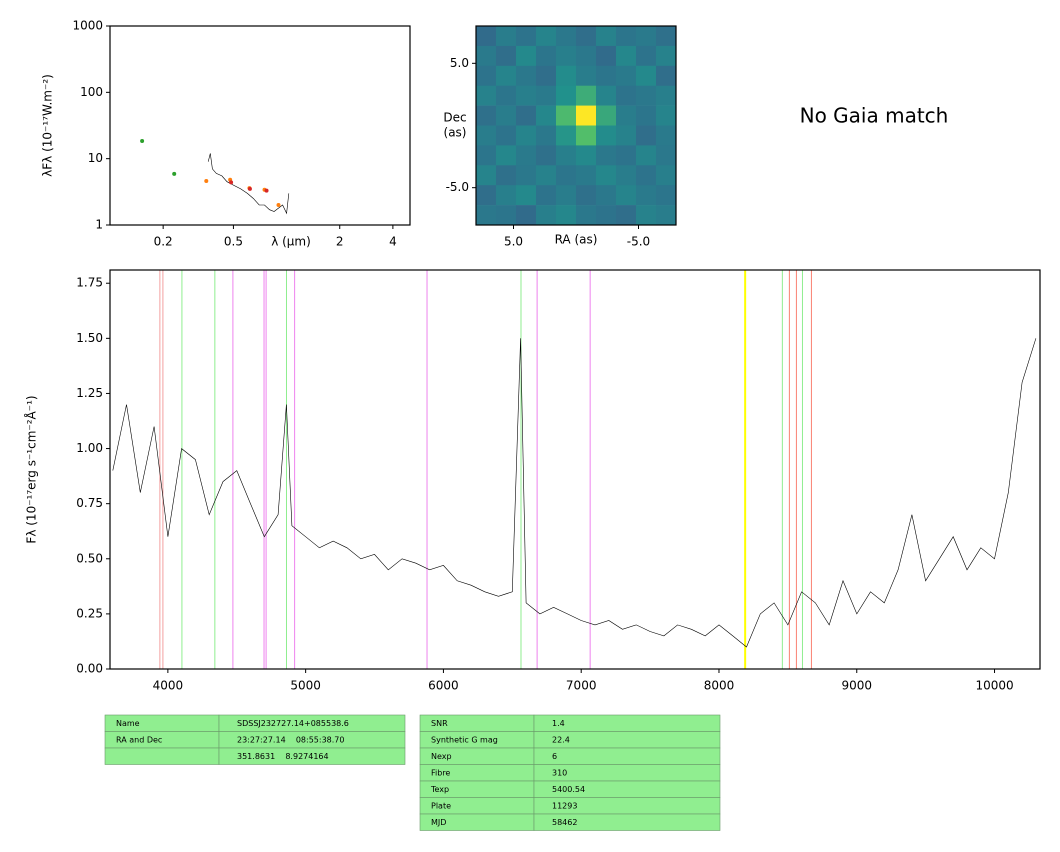 The image size is (1060, 852). What do you see at coordinates (719, 686) in the screenshot?
I see `x-tick-label: 8000` at bounding box center [719, 686].